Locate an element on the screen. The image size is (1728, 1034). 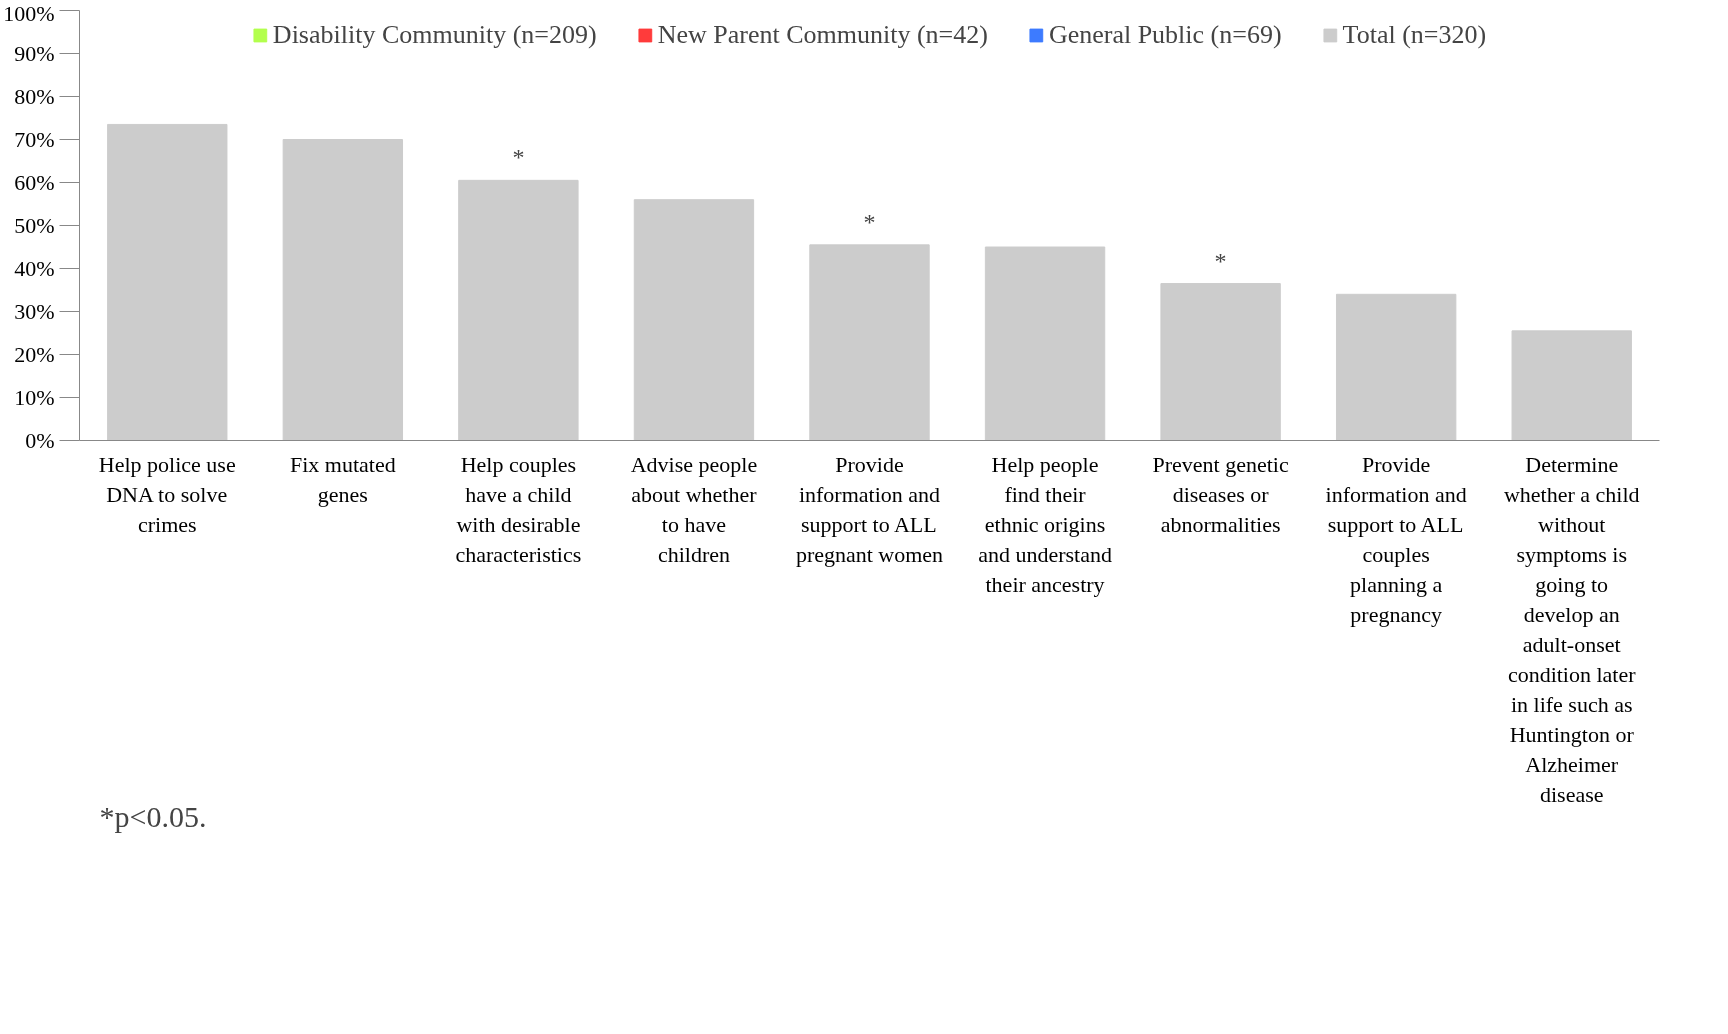
legend-label: Disability Community (n=209) is located at coordinates (434, 35).